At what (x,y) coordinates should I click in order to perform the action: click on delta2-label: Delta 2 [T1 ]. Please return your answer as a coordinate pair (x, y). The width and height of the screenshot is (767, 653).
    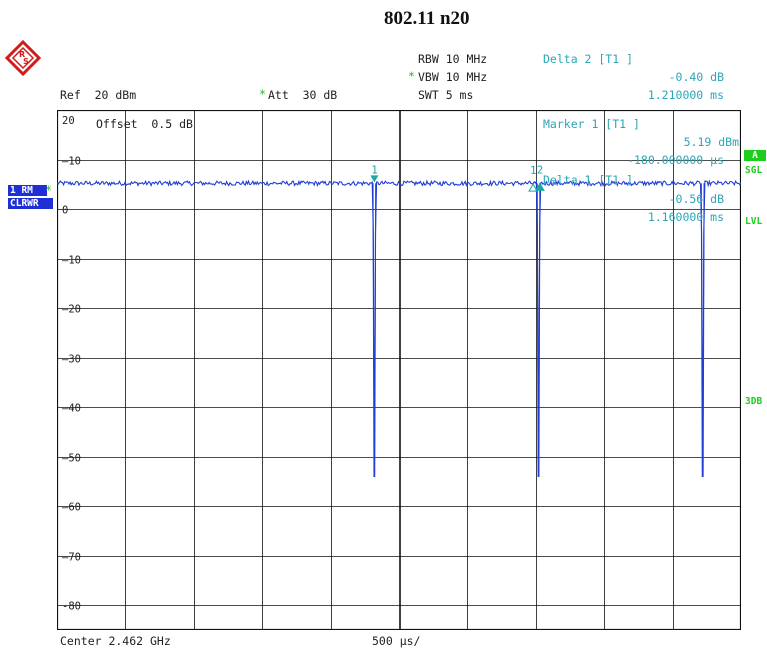
    Looking at the image, I should click on (588, 59).